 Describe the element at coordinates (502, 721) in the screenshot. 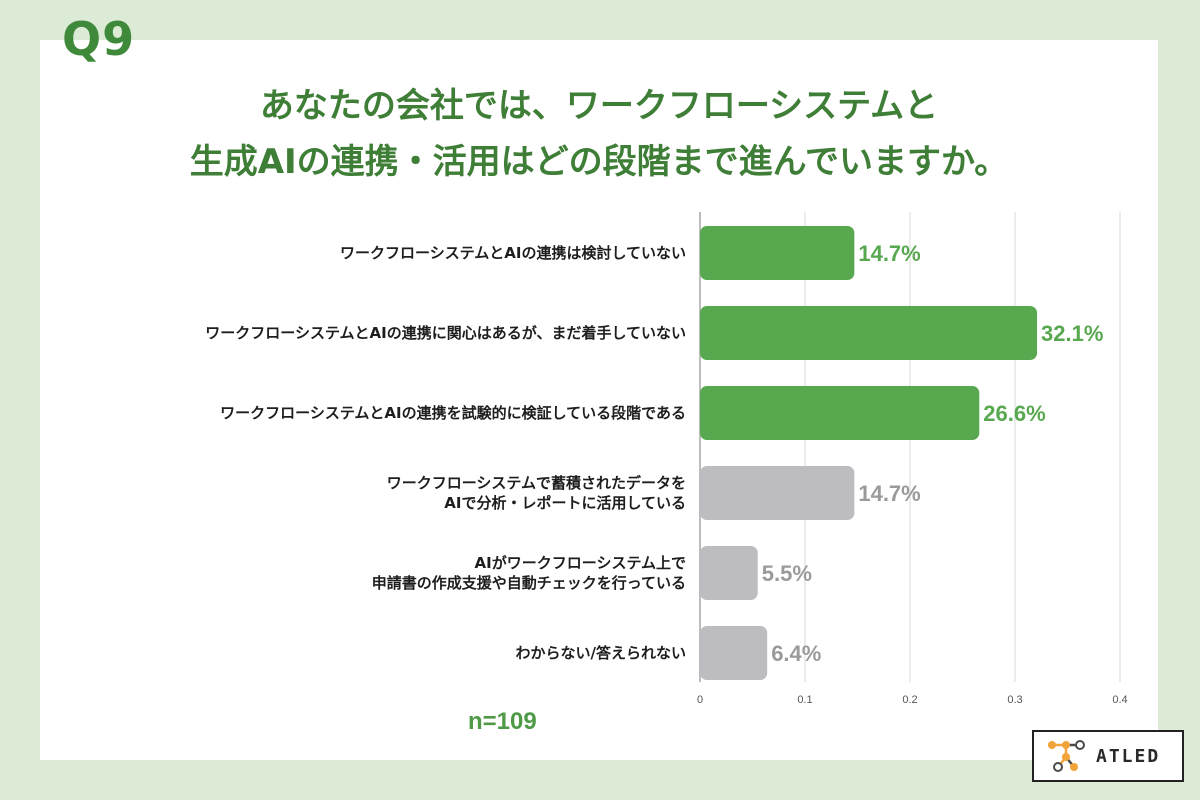

I see `sample-size: n=109` at that location.